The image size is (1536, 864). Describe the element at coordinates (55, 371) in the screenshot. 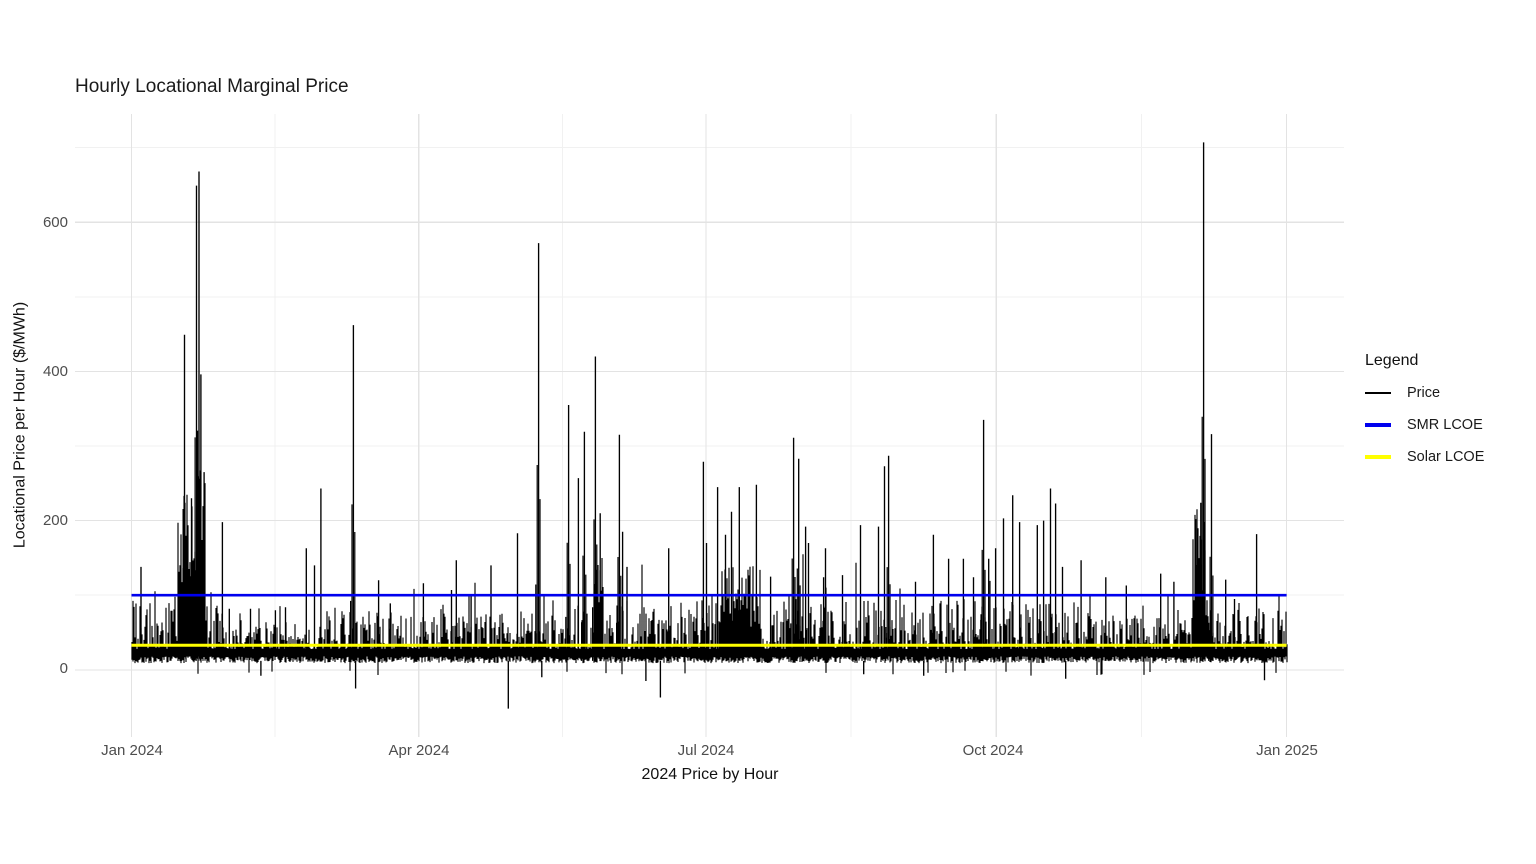

I see `y-tick-label-400: 400` at that location.